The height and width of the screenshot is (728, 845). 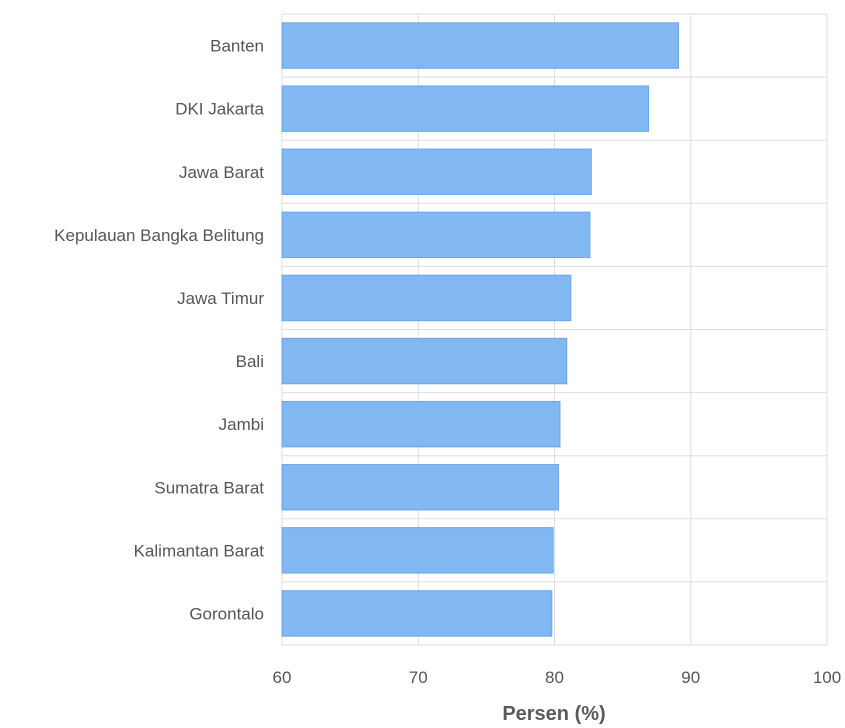 I want to click on bar-jambi, so click(x=421, y=424).